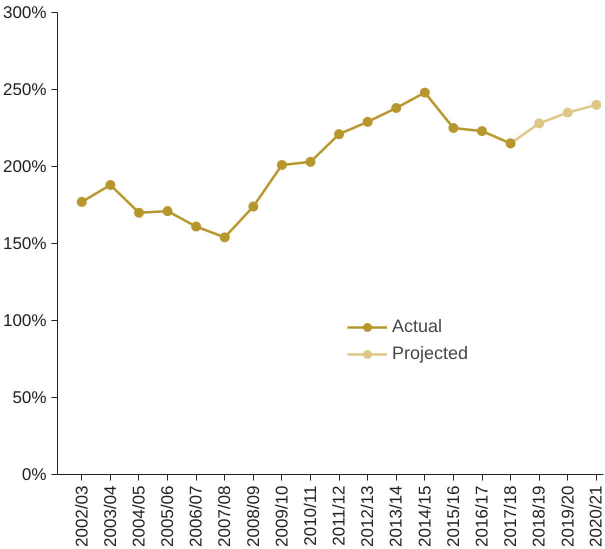 This screenshot has height=549, width=605. What do you see at coordinates (424, 516) in the screenshot?
I see `x-tick-label: 2014/15` at bounding box center [424, 516].